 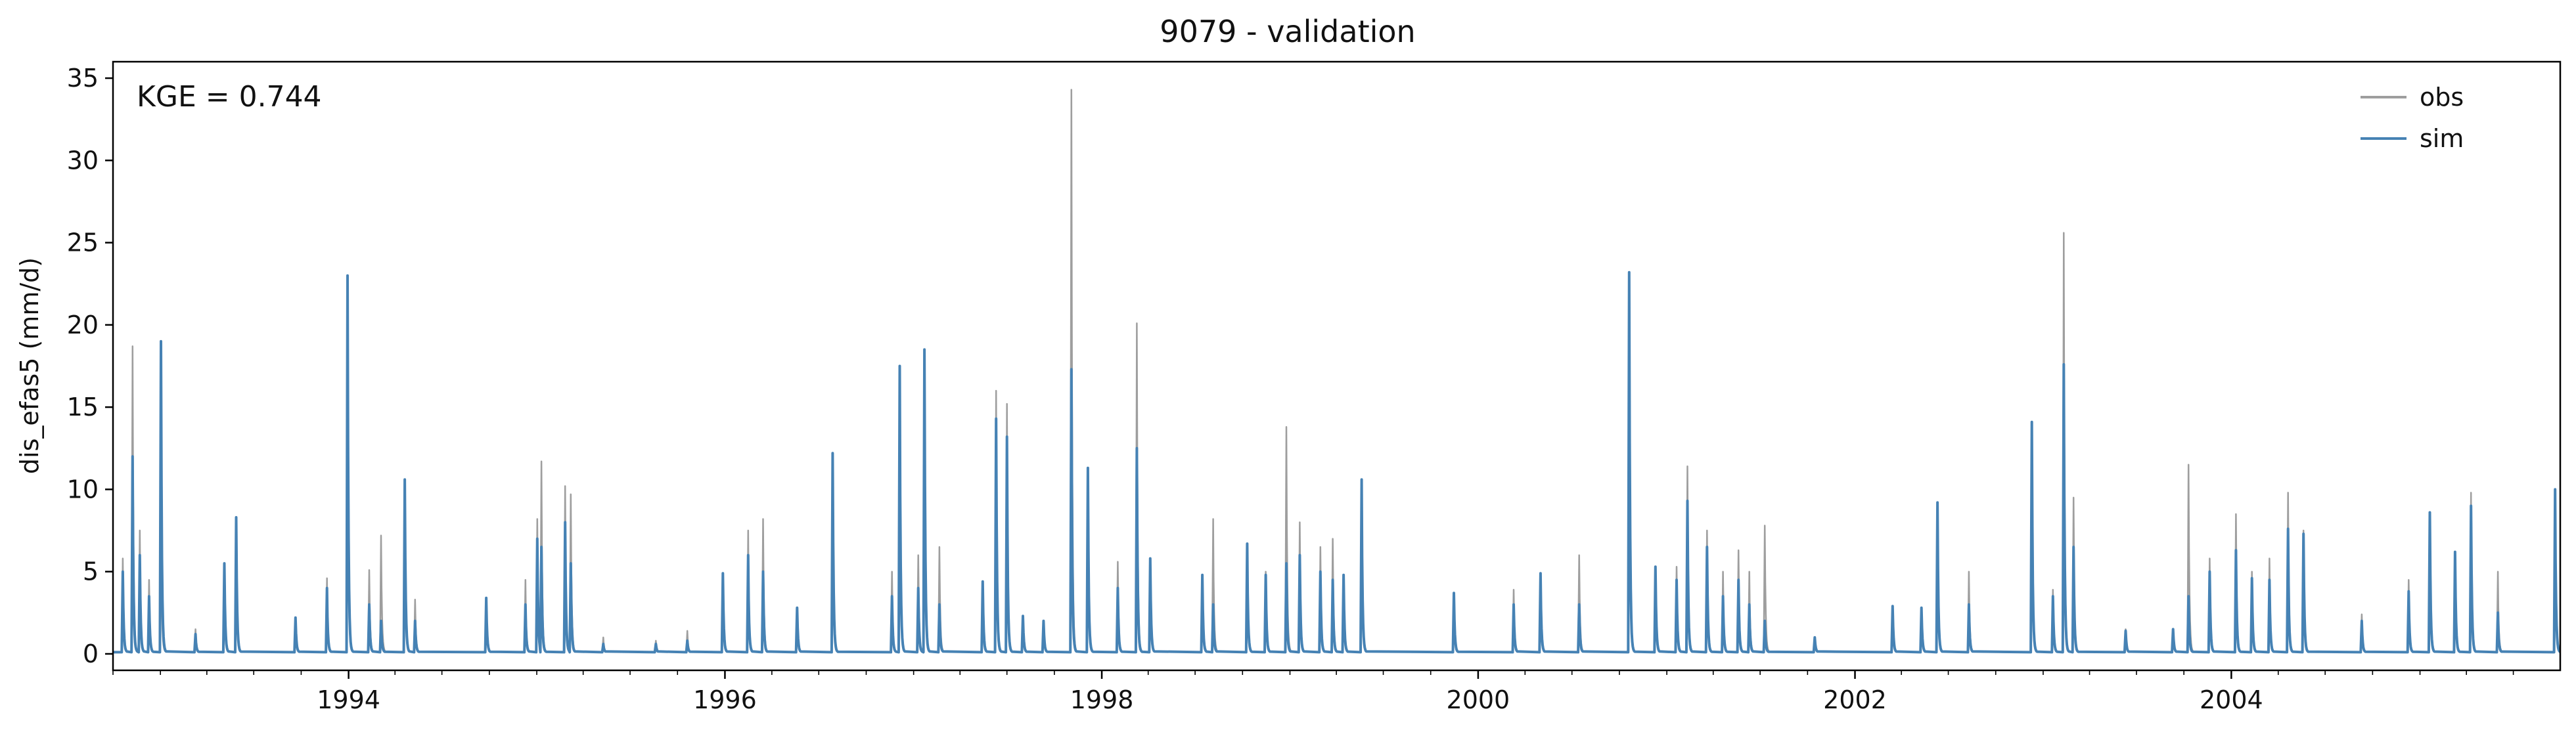 I want to click on x-tick-label: 2004, so click(x=2231, y=699).